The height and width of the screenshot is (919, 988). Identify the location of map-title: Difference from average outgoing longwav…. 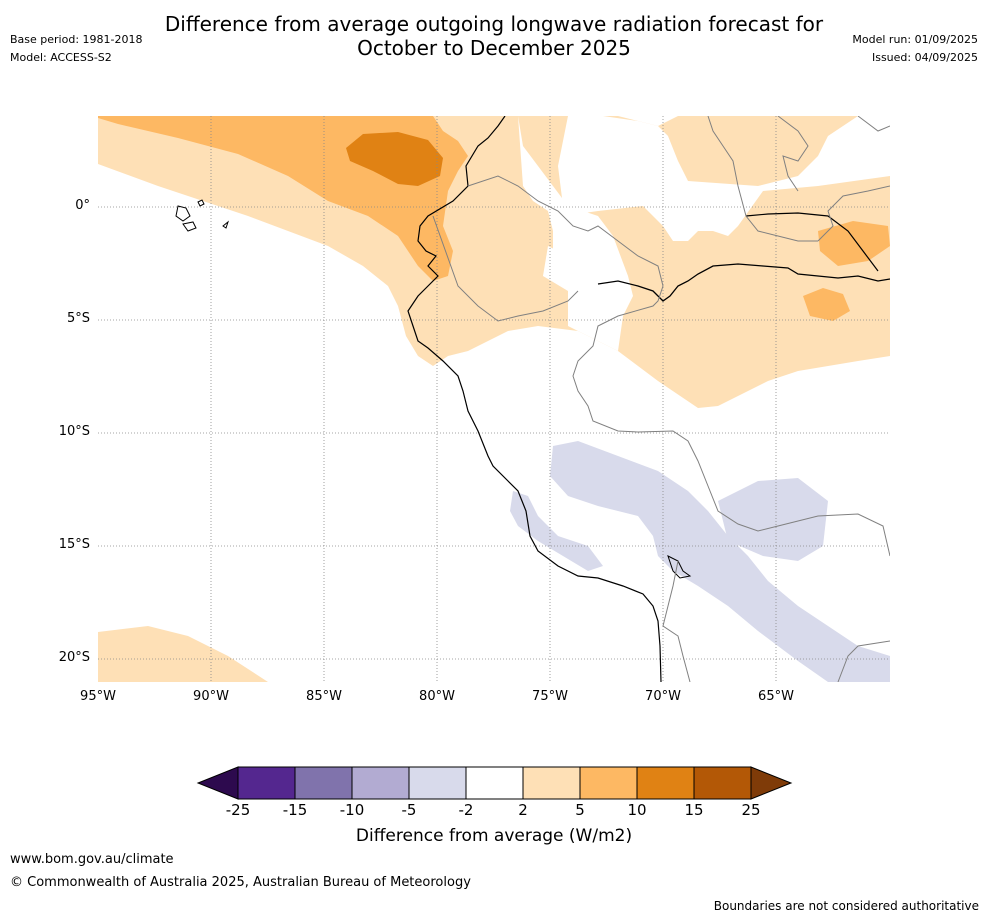
(494, 36).